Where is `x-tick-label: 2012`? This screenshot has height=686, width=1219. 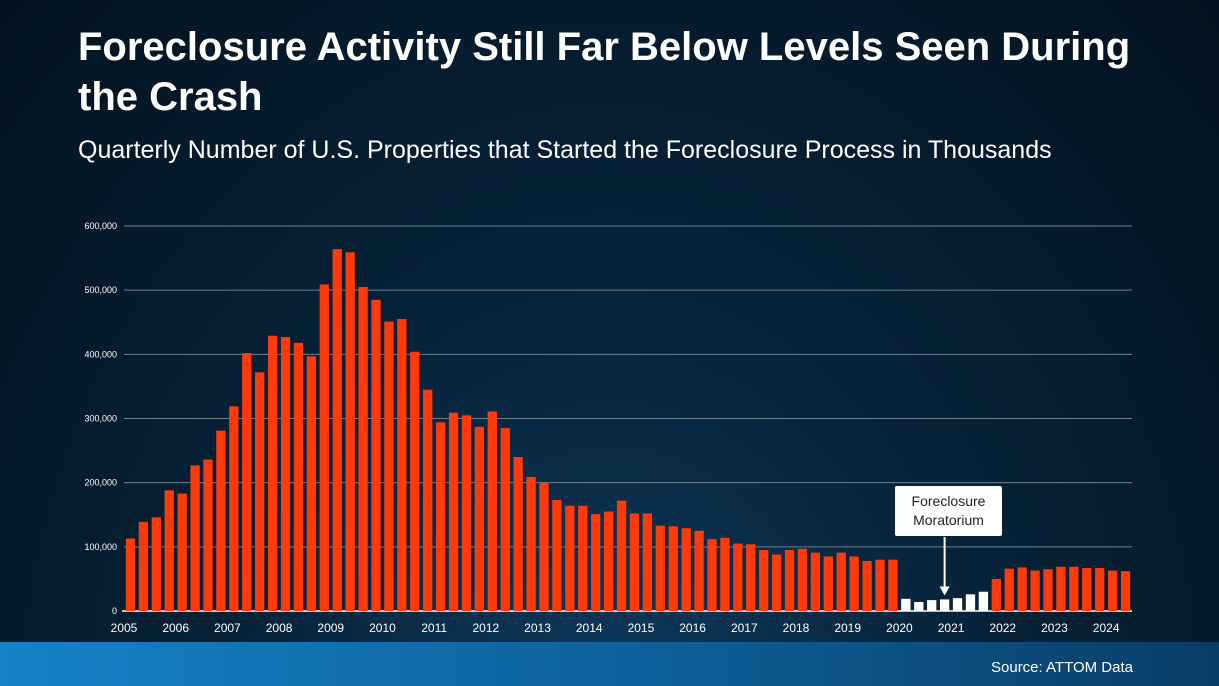
x-tick-label: 2012 is located at coordinates (485, 628).